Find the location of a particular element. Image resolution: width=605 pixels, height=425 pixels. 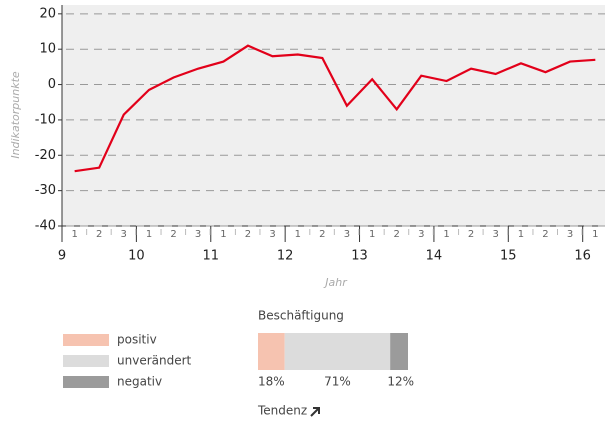

bar-footer: Tendenz is located at coordinates (282, 411).